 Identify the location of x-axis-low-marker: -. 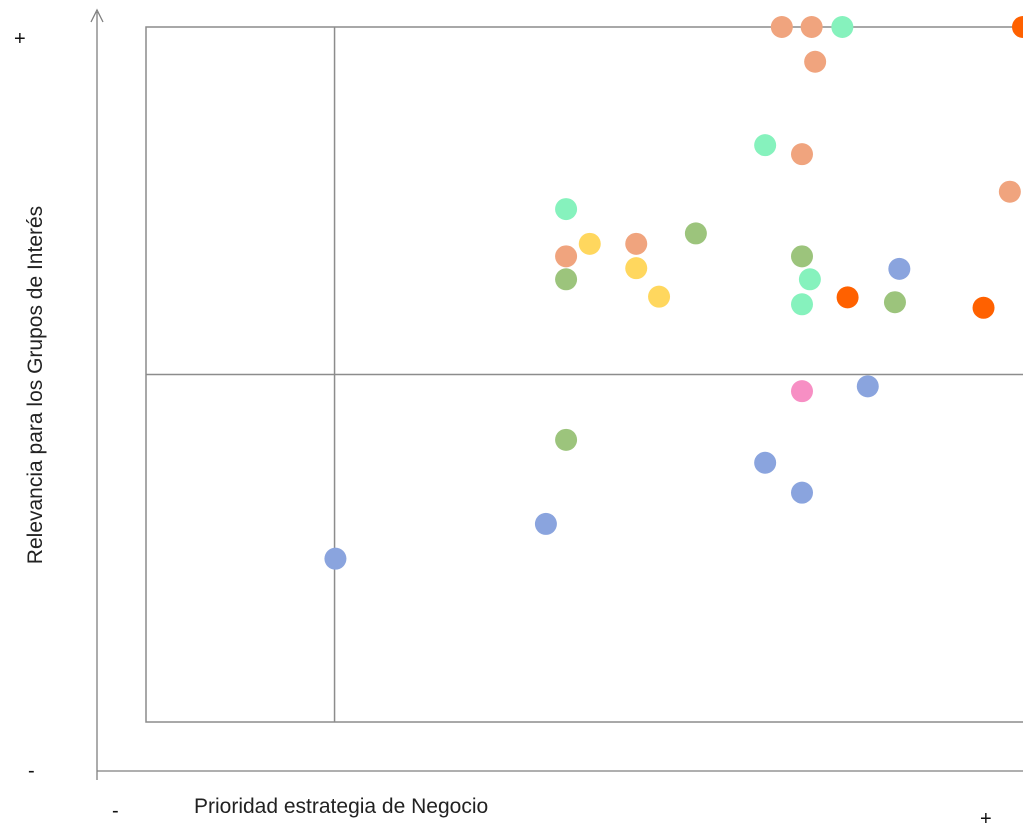
(115, 811).